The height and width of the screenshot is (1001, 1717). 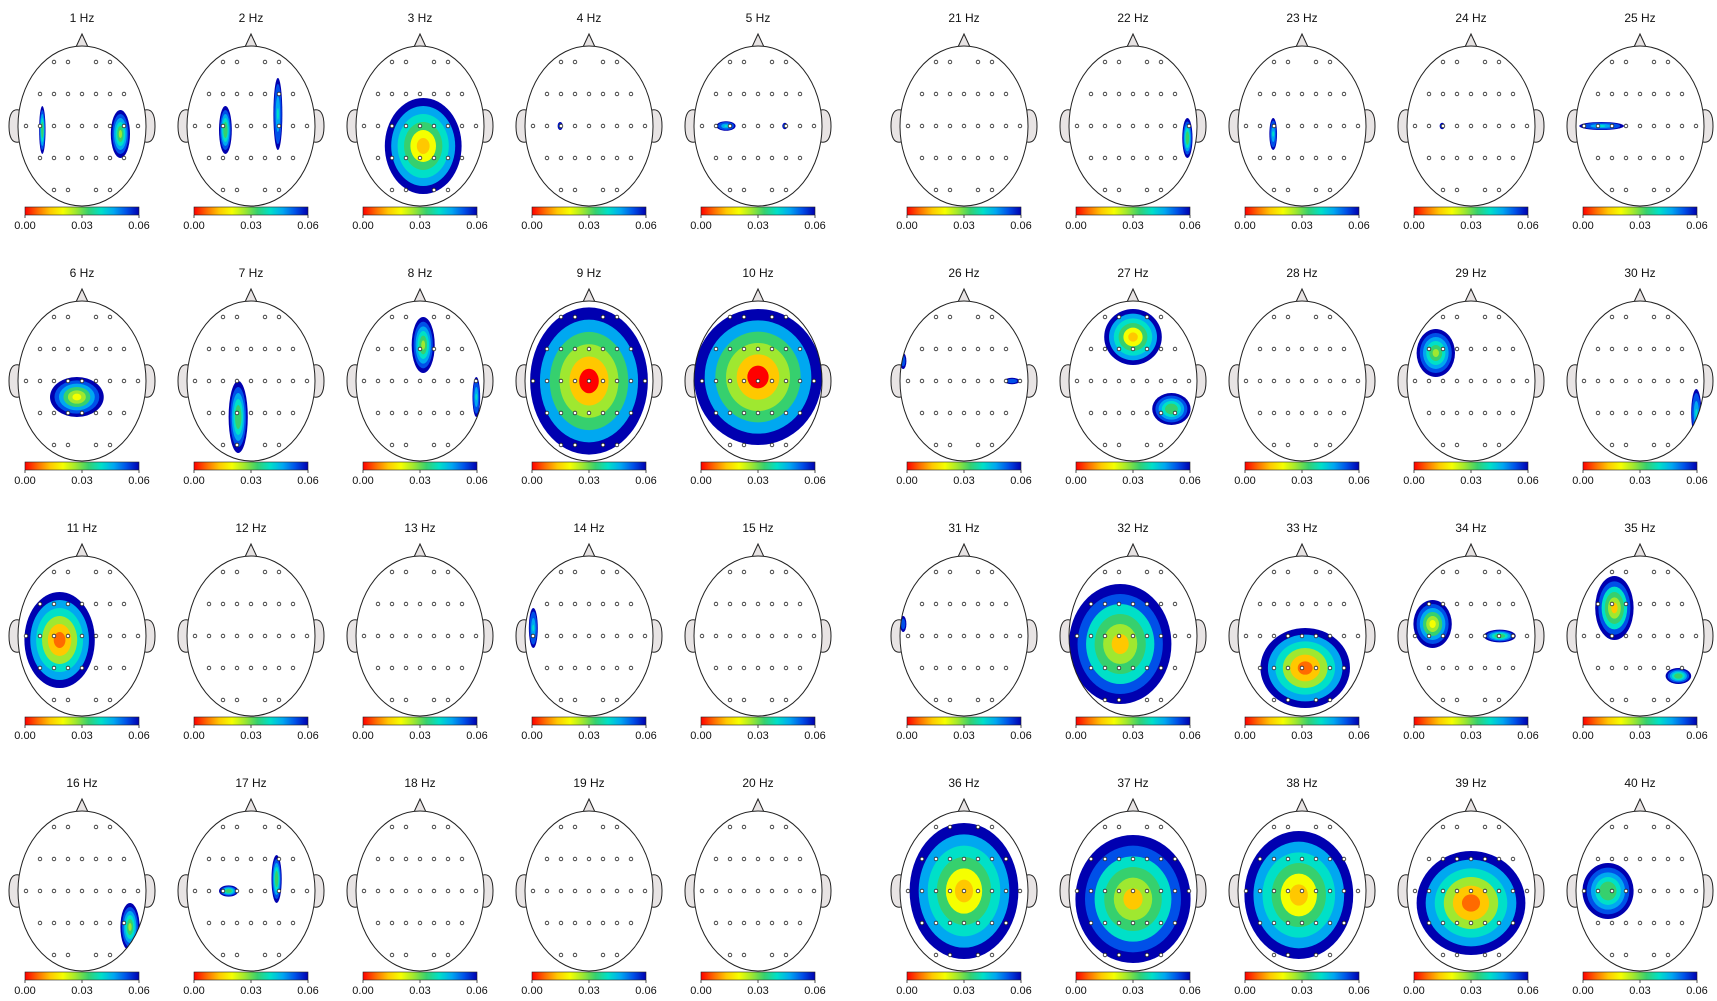 I want to click on scalp-map-panel: 22 Hz0.00 0.03 0.06, so click(x=1133, y=121).